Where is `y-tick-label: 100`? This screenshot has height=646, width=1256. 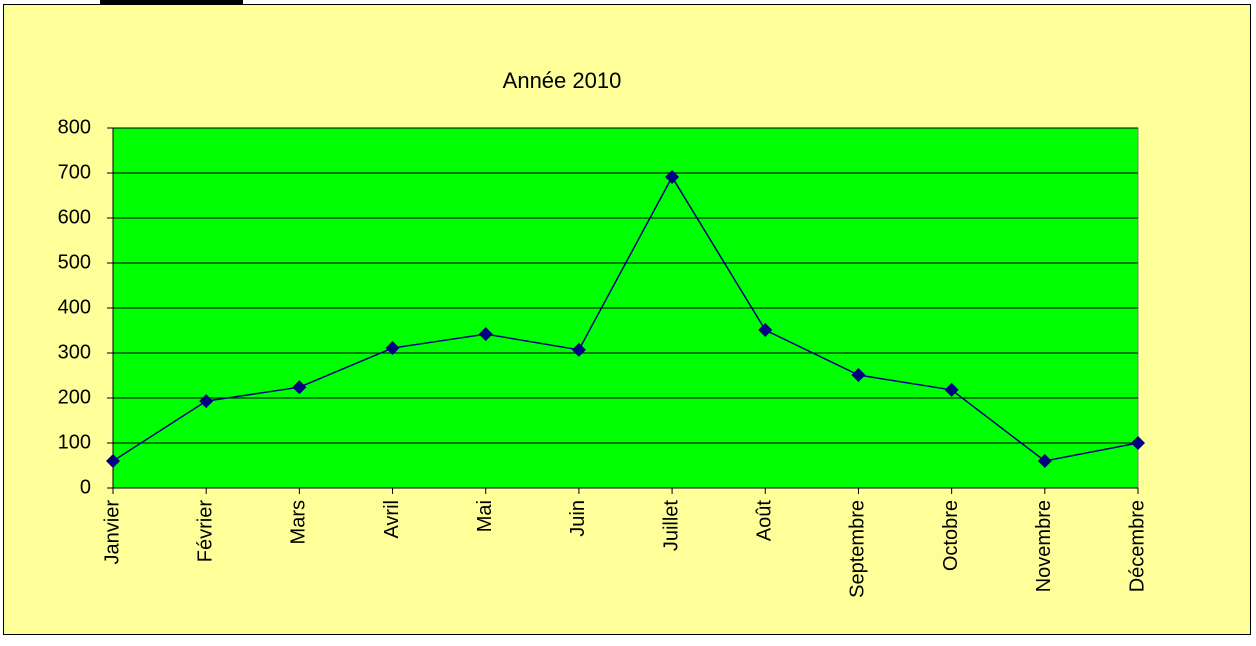 y-tick-label: 100 is located at coordinates (74, 442).